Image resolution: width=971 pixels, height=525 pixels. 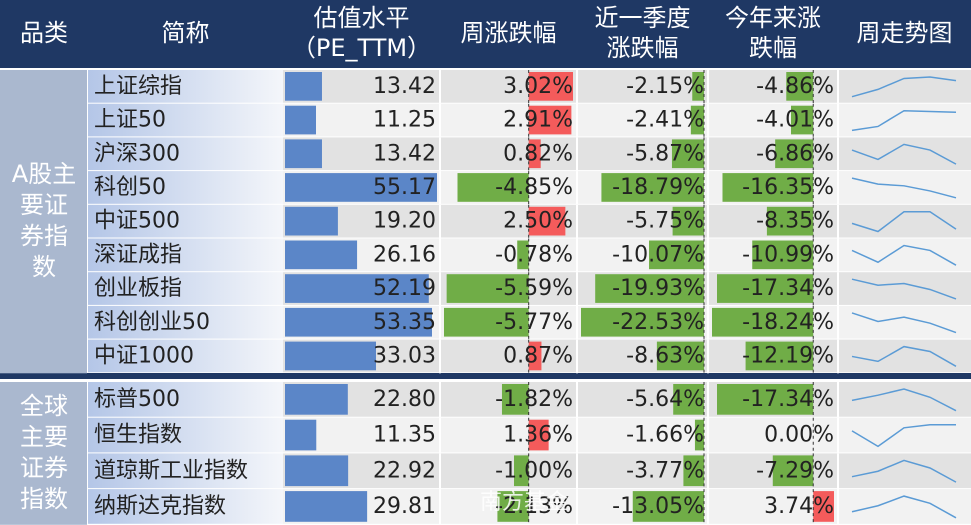 I want to click on group-separator, so click(x=485, y=376).